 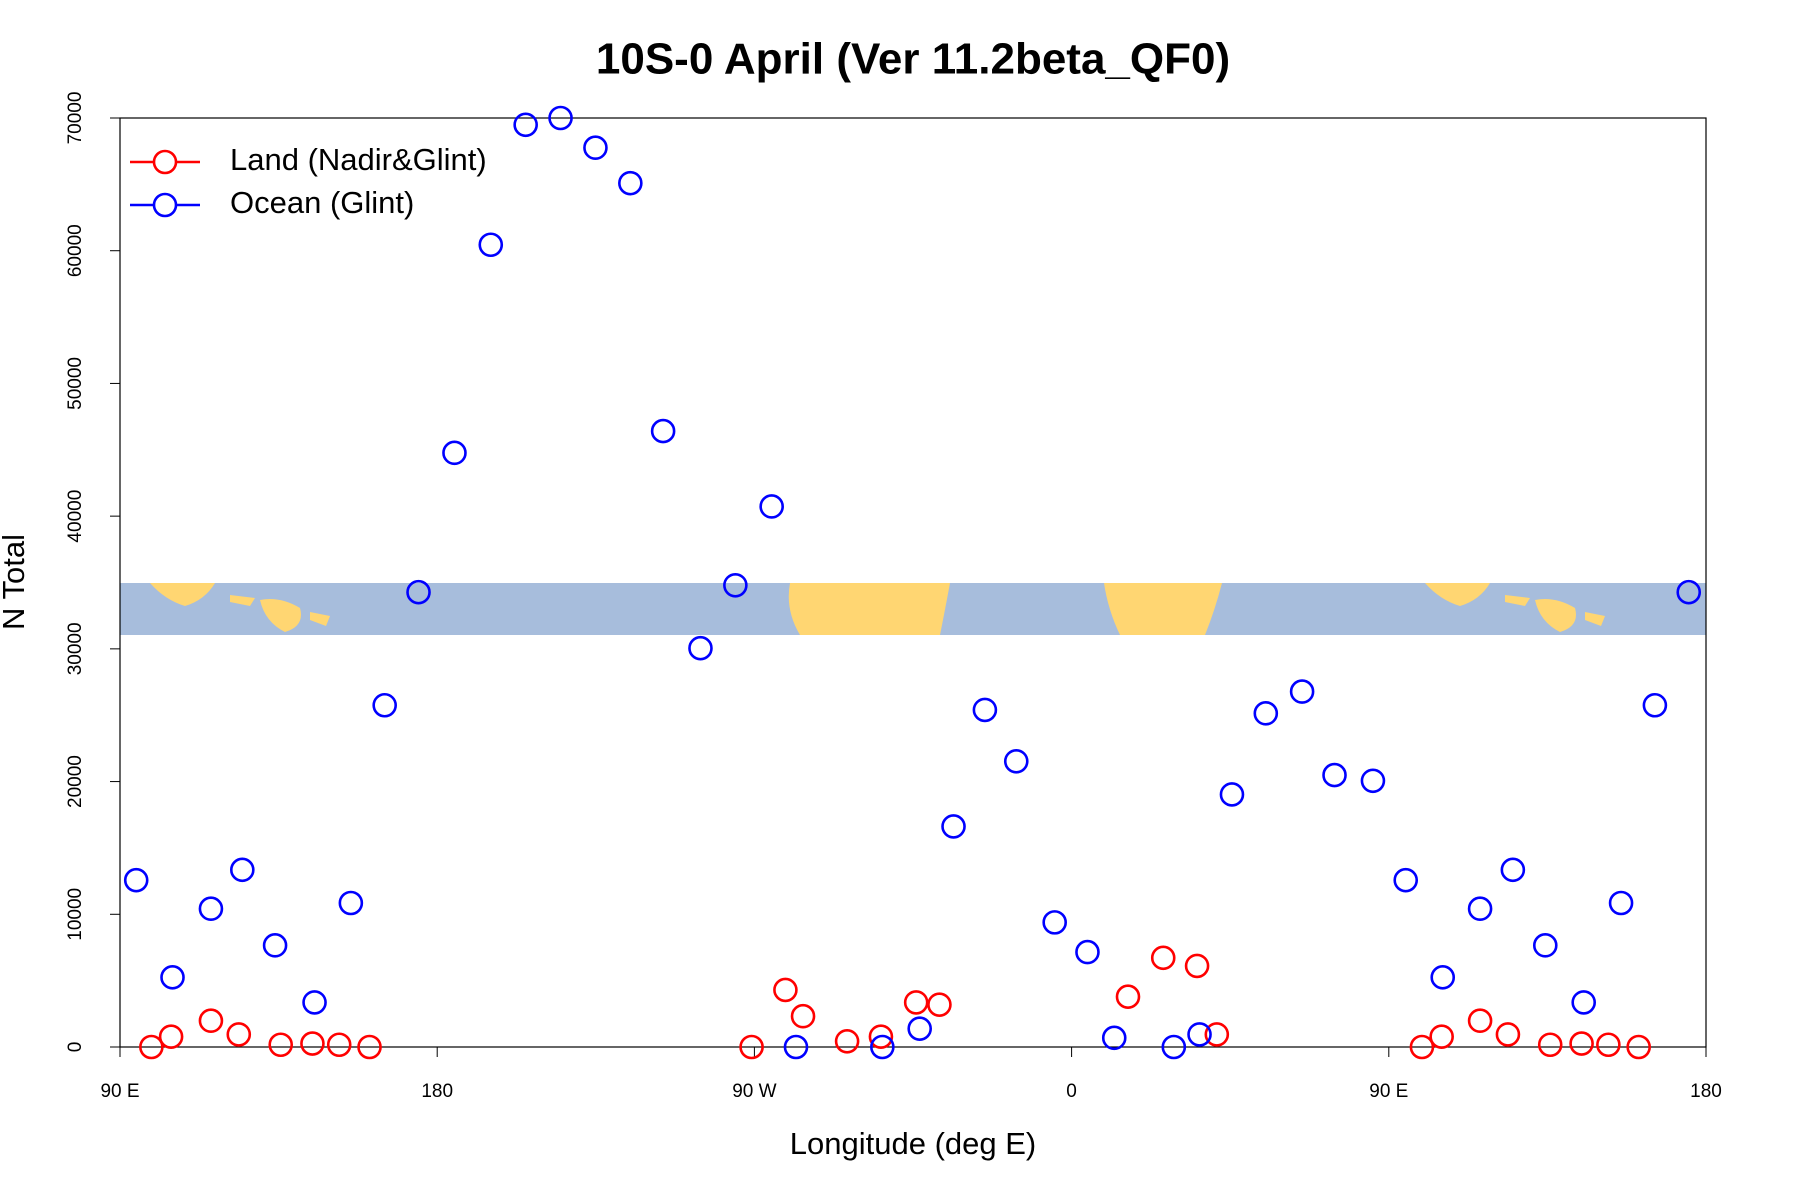 I want to click on y-tick-label: 0, so click(x=75, y=1047).